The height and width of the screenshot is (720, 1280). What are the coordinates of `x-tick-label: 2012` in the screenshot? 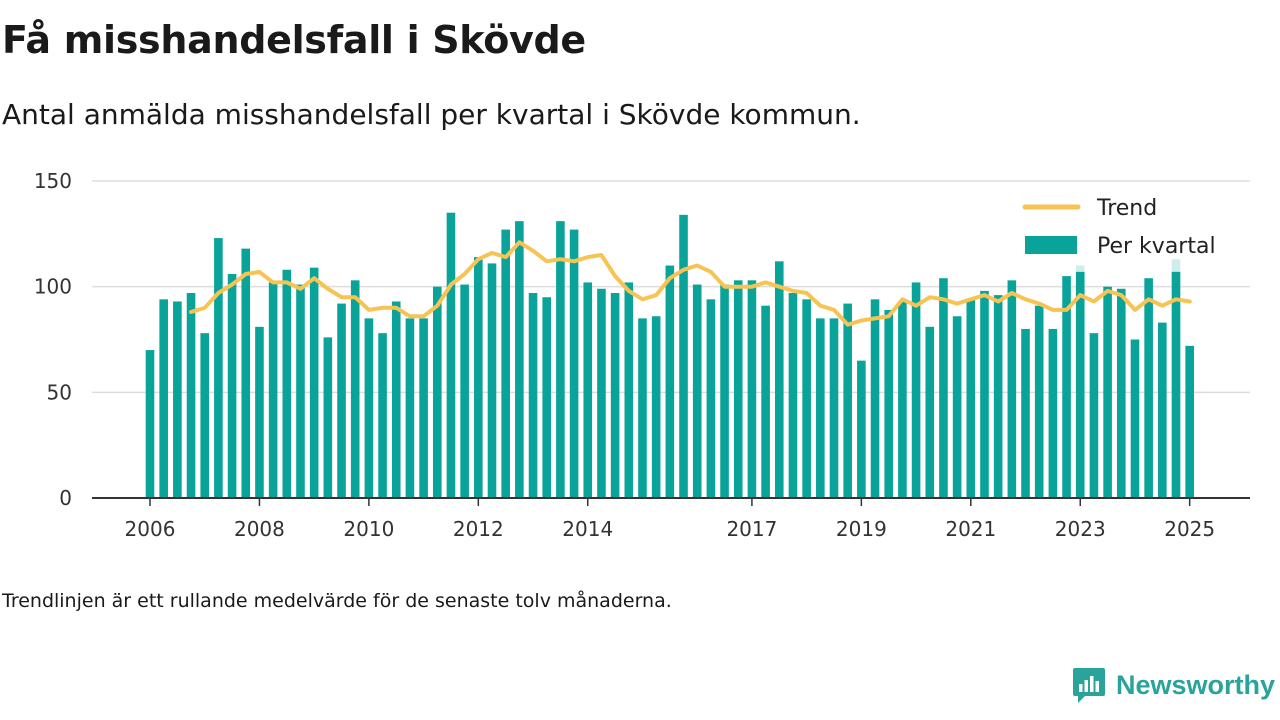 It's located at (478, 529).